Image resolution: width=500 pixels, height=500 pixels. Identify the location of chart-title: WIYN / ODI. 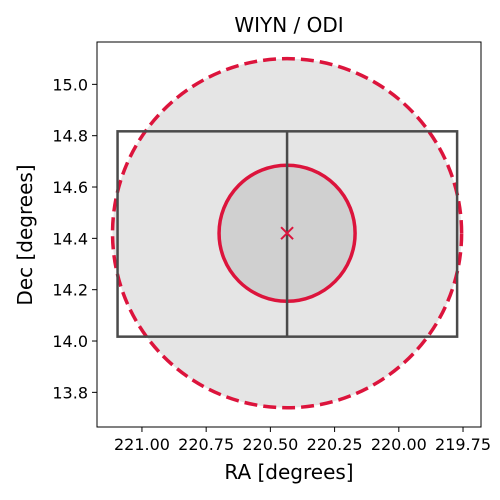
(288, 25).